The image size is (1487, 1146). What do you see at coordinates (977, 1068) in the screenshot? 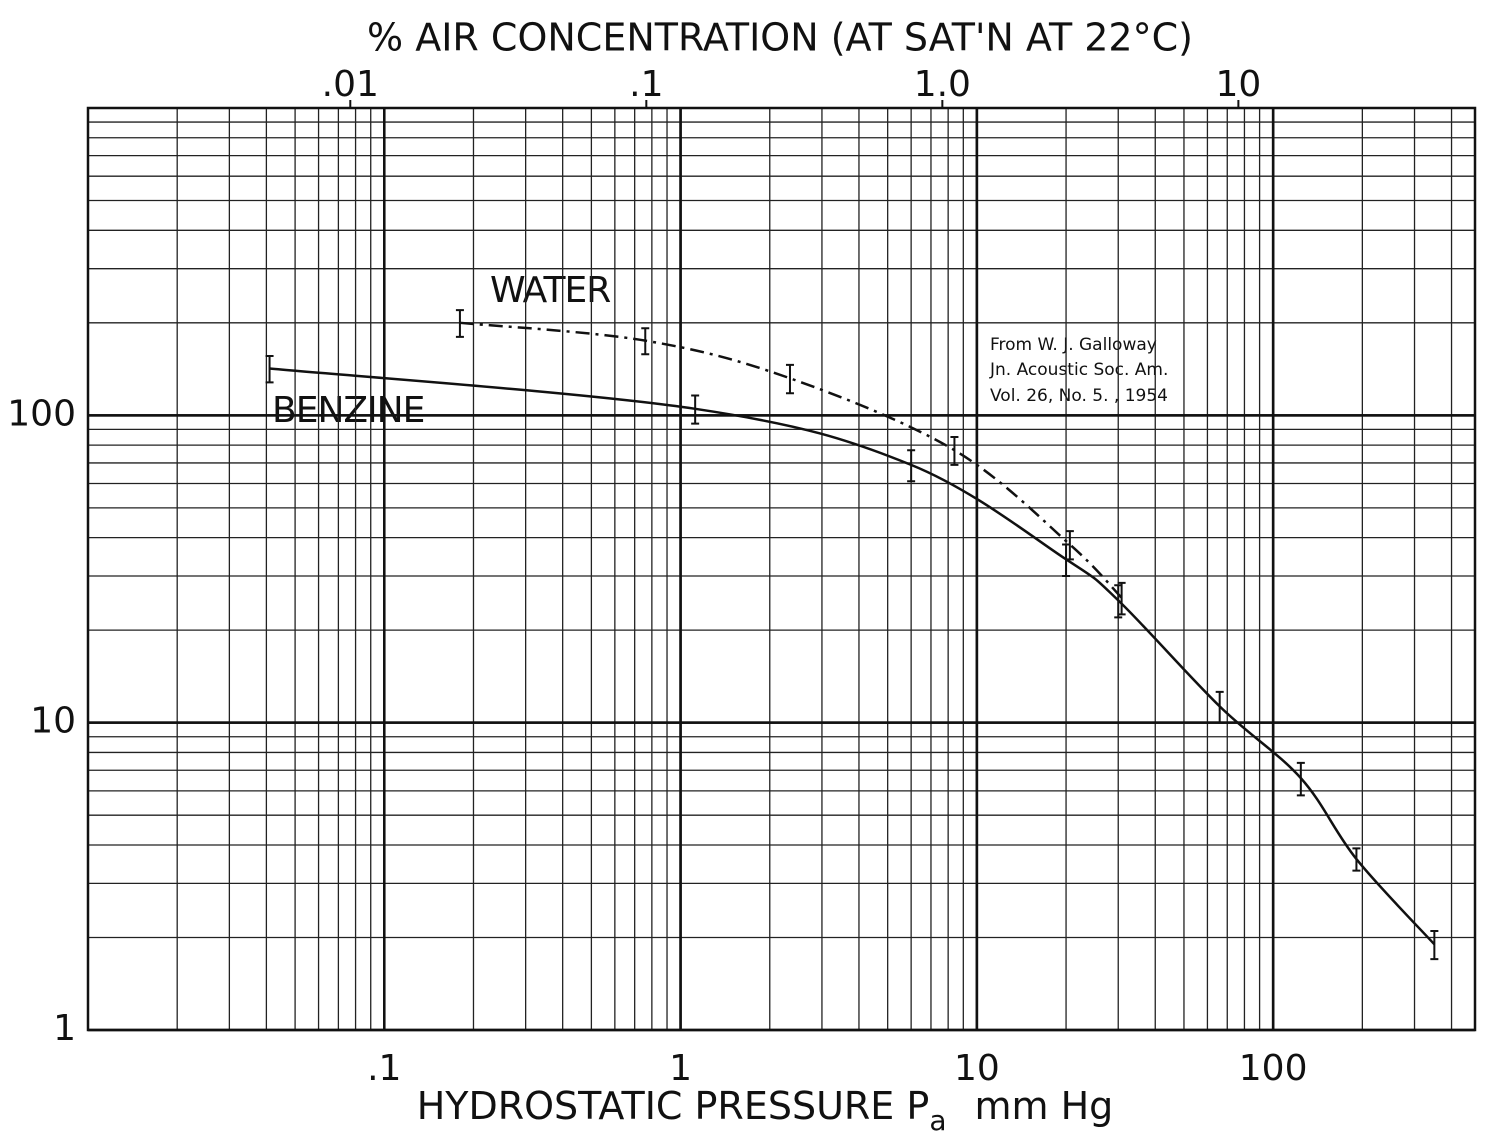
I see `x-tick-label: 10` at bounding box center [977, 1068].